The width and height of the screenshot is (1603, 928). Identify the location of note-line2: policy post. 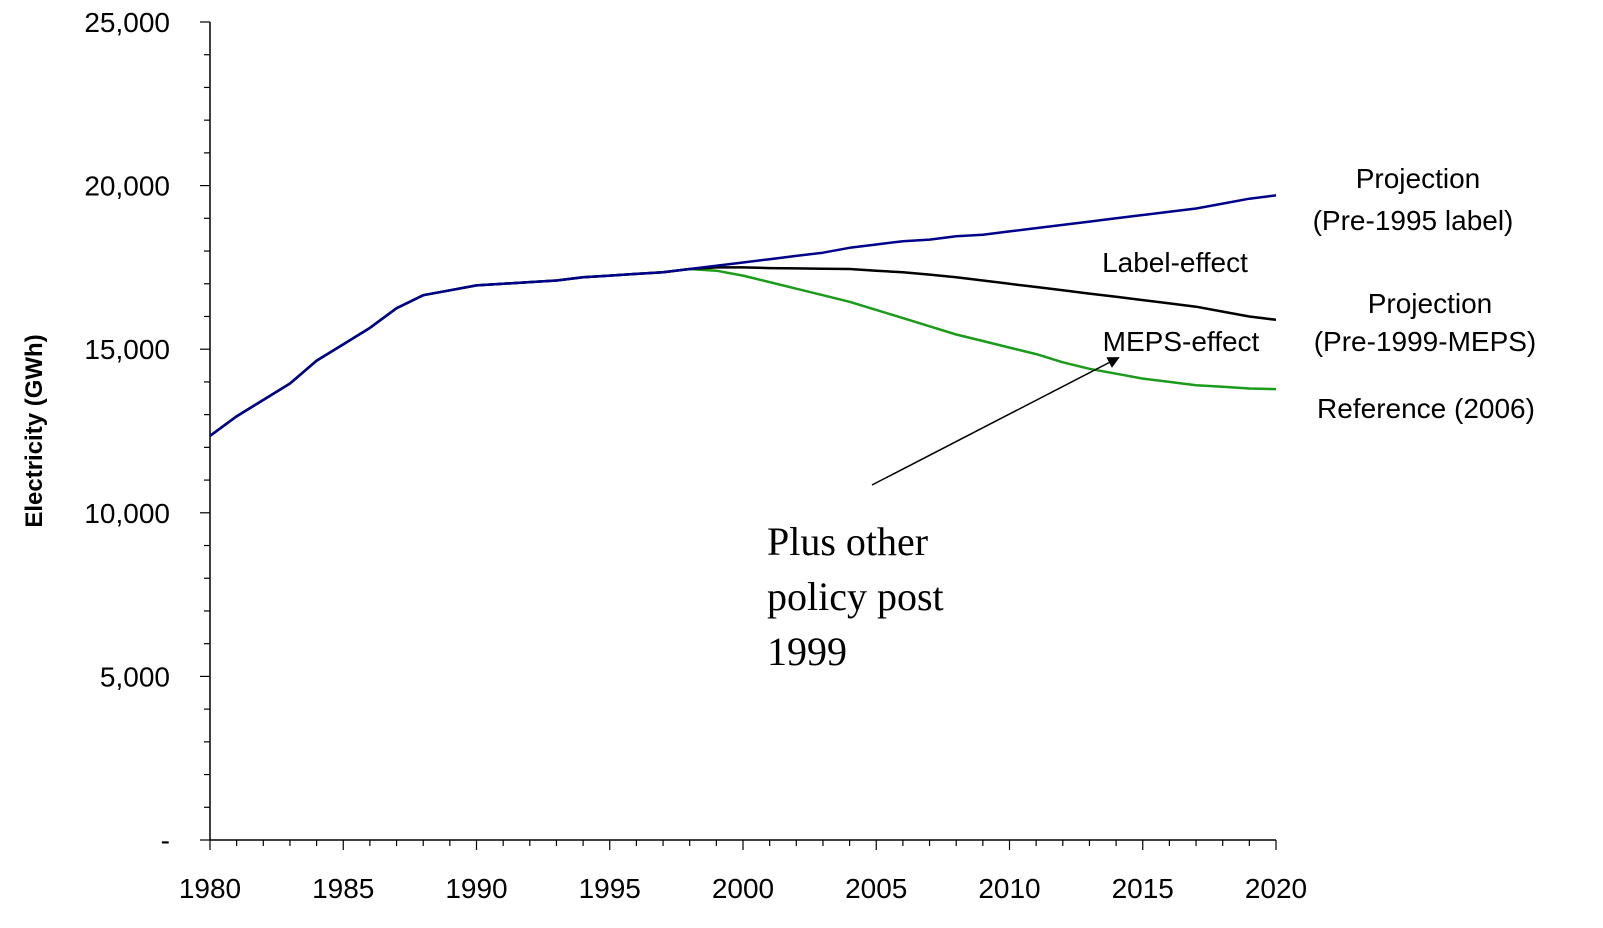
(855, 596).